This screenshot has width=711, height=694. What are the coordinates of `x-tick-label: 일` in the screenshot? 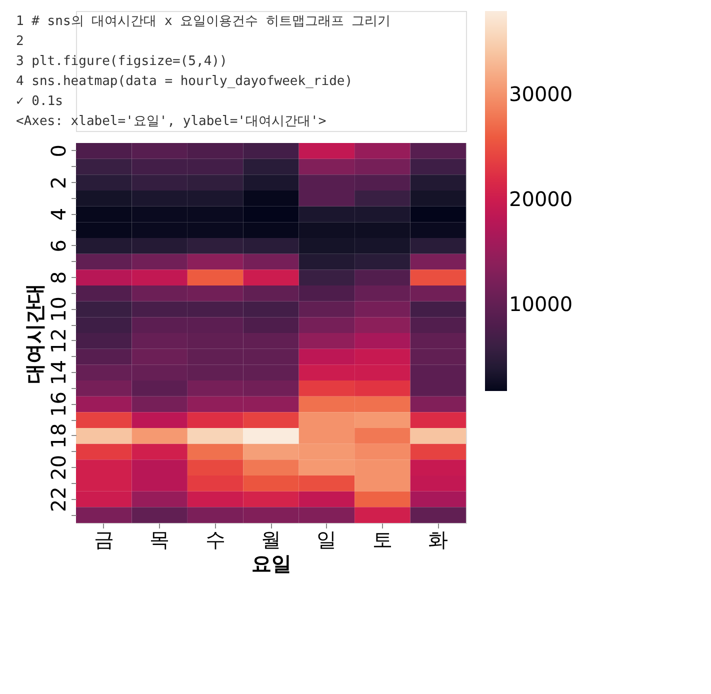 It's located at (326, 540).